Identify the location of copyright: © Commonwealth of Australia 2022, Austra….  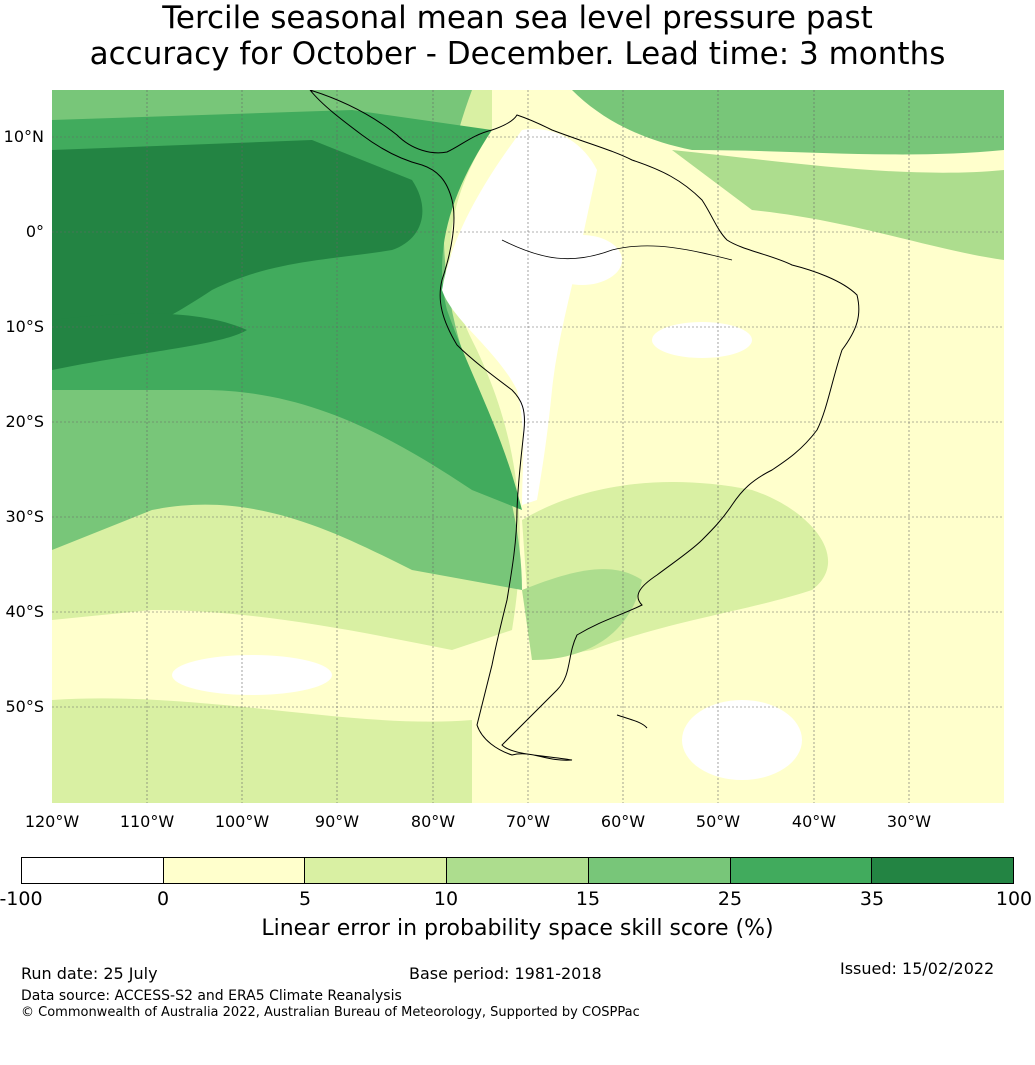
(330, 1012).